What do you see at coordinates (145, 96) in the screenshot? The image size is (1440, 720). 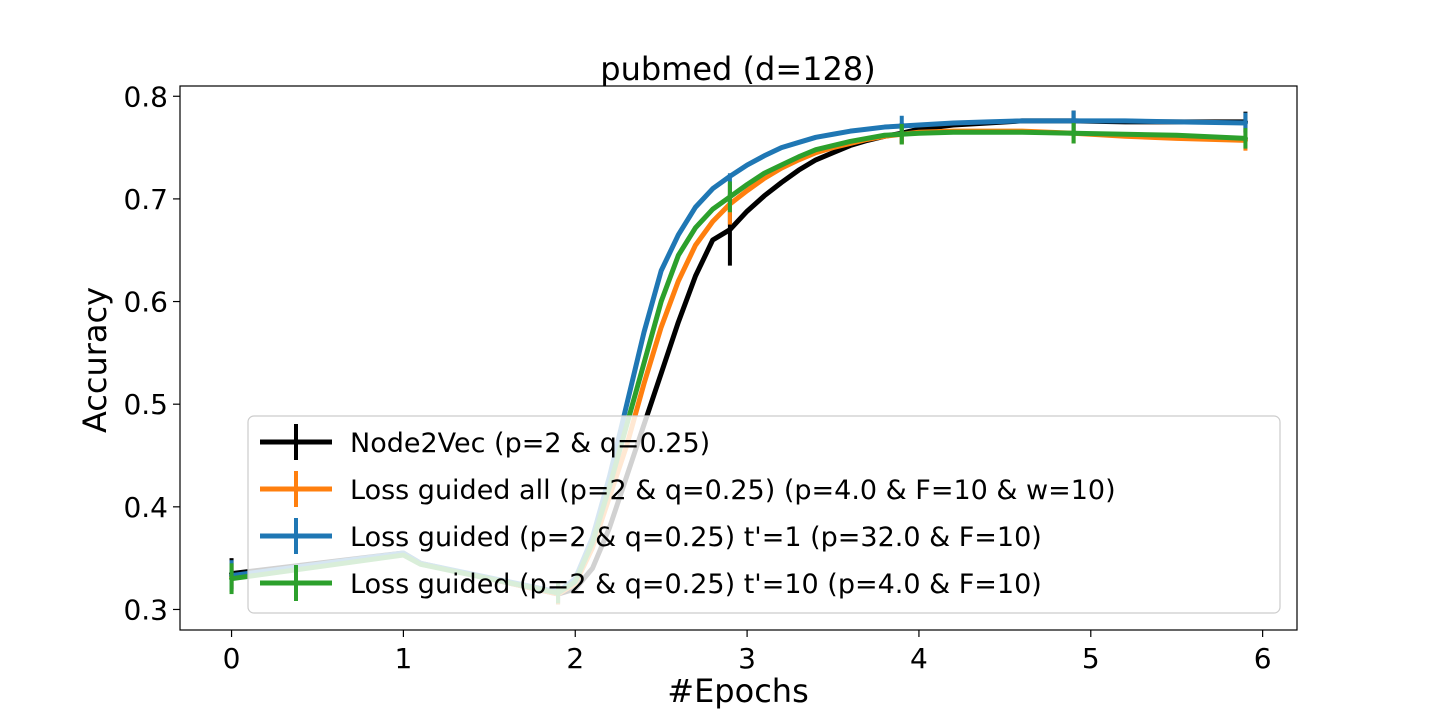 I see `y-tick-label: 0.8` at bounding box center [145, 96].